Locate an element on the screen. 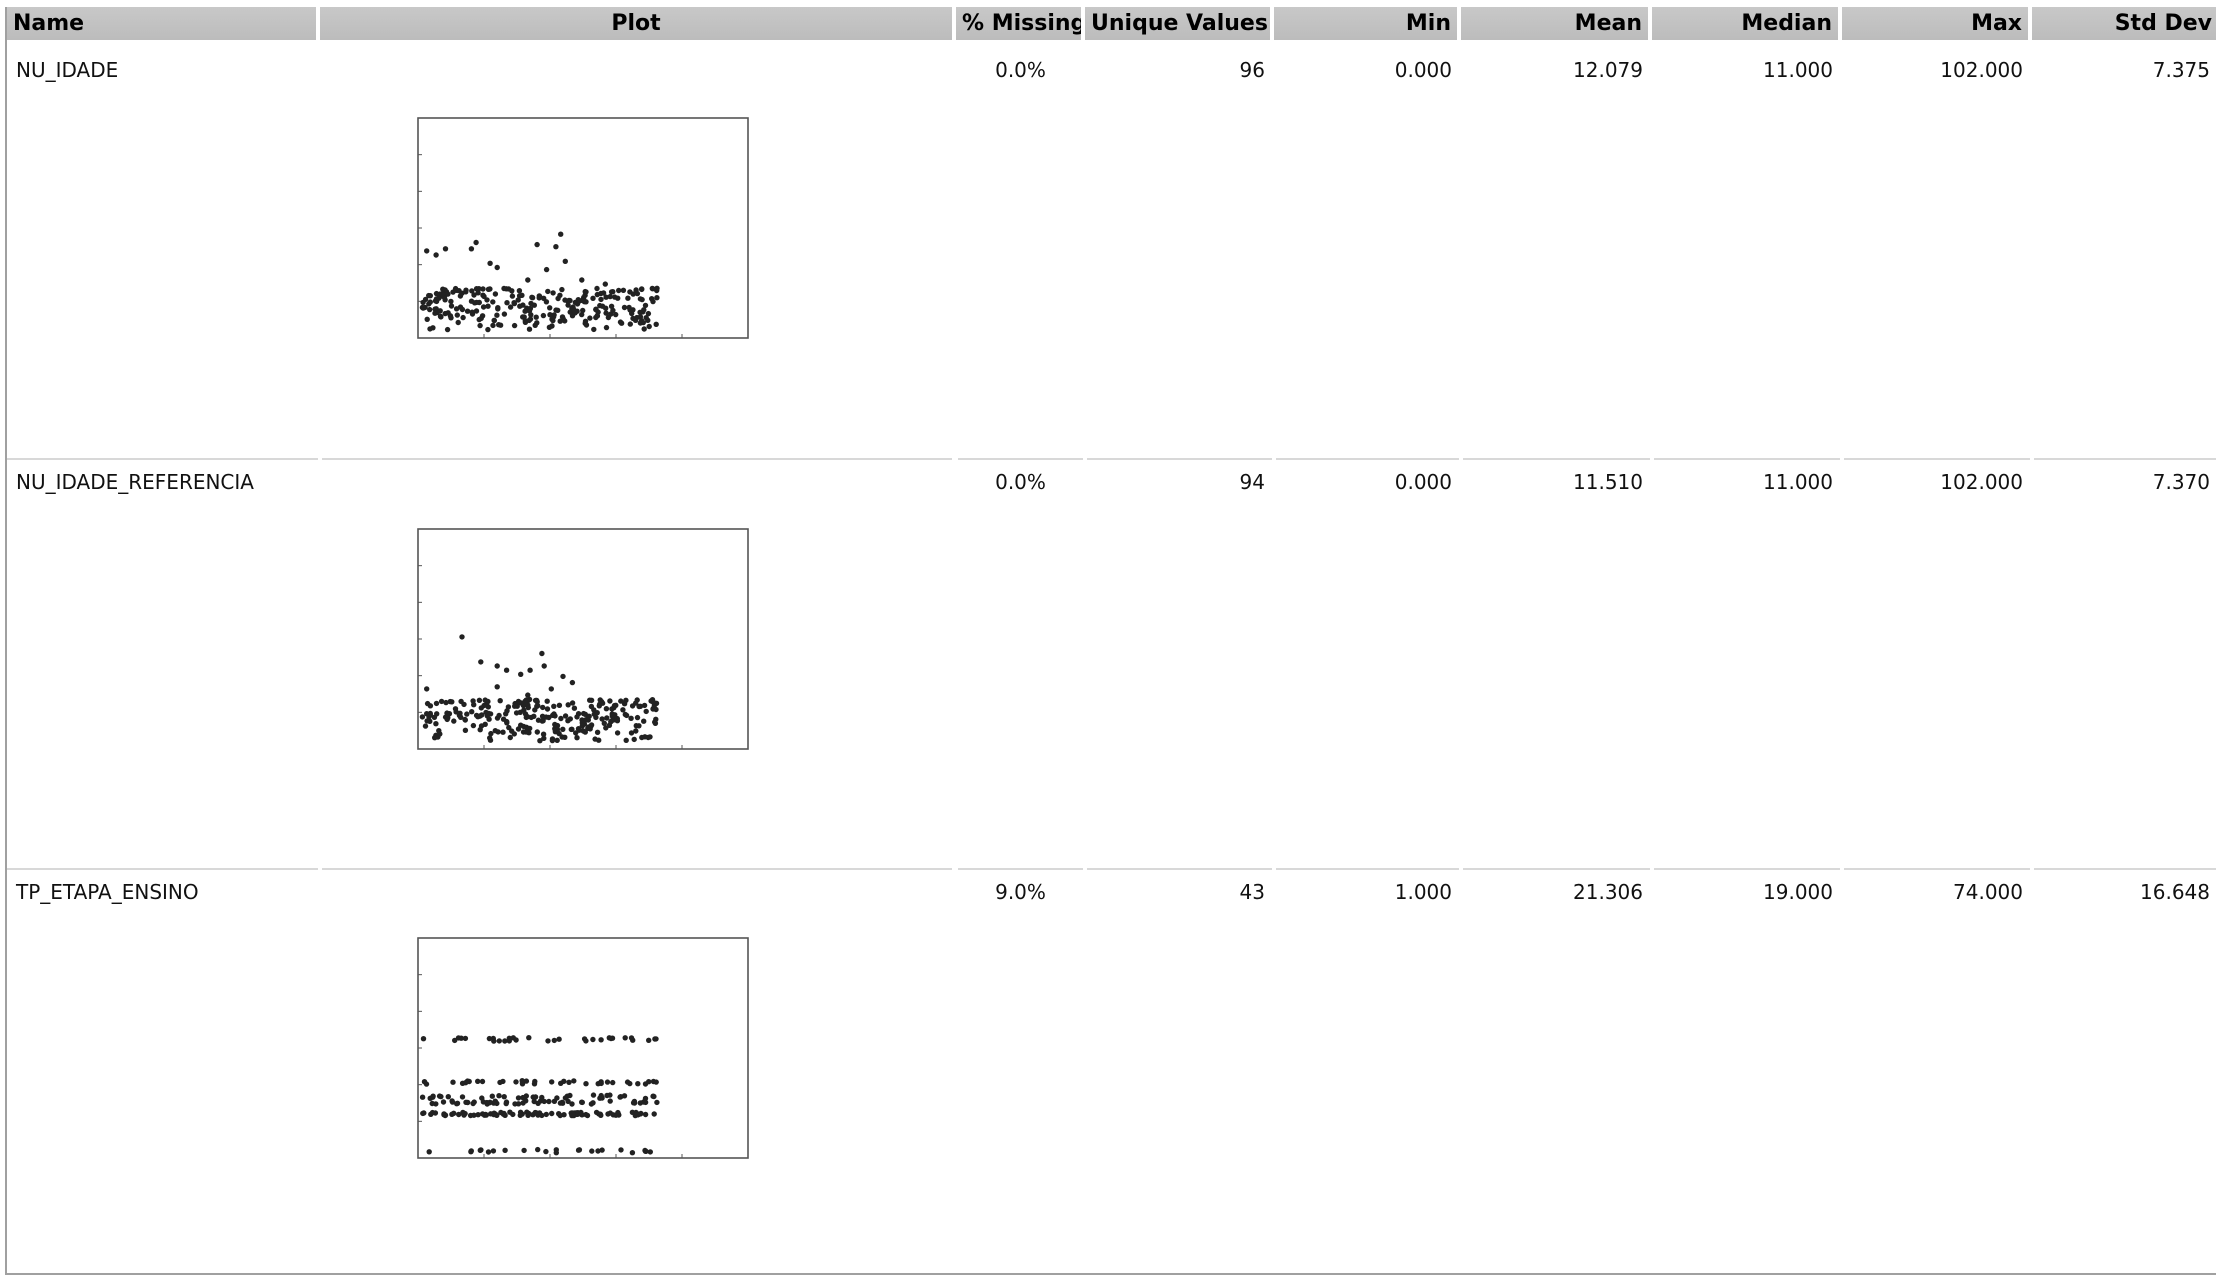 Image resolution: width=2216 pixels, height=1278 pixels. column-header-unique-values: Unique Values is located at coordinates (1179, 23).